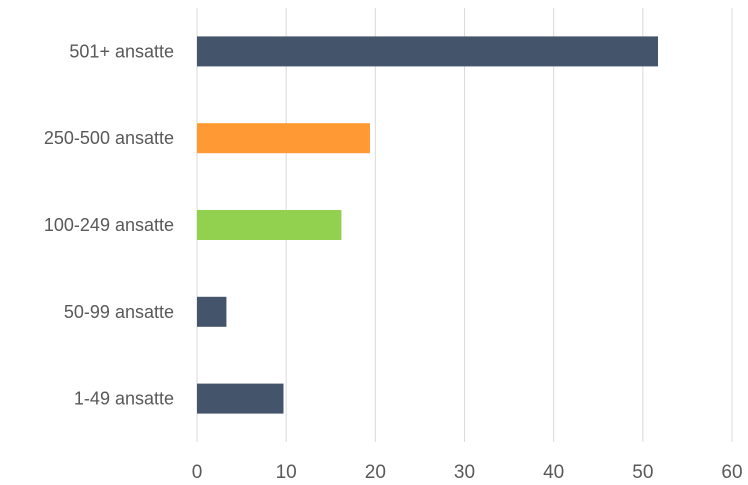 This screenshot has height=485, width=748. What do you see at coordinates (464, 471) in the screenshot?
I see `x-tick-label: 30` at bounding box center [464, 471].